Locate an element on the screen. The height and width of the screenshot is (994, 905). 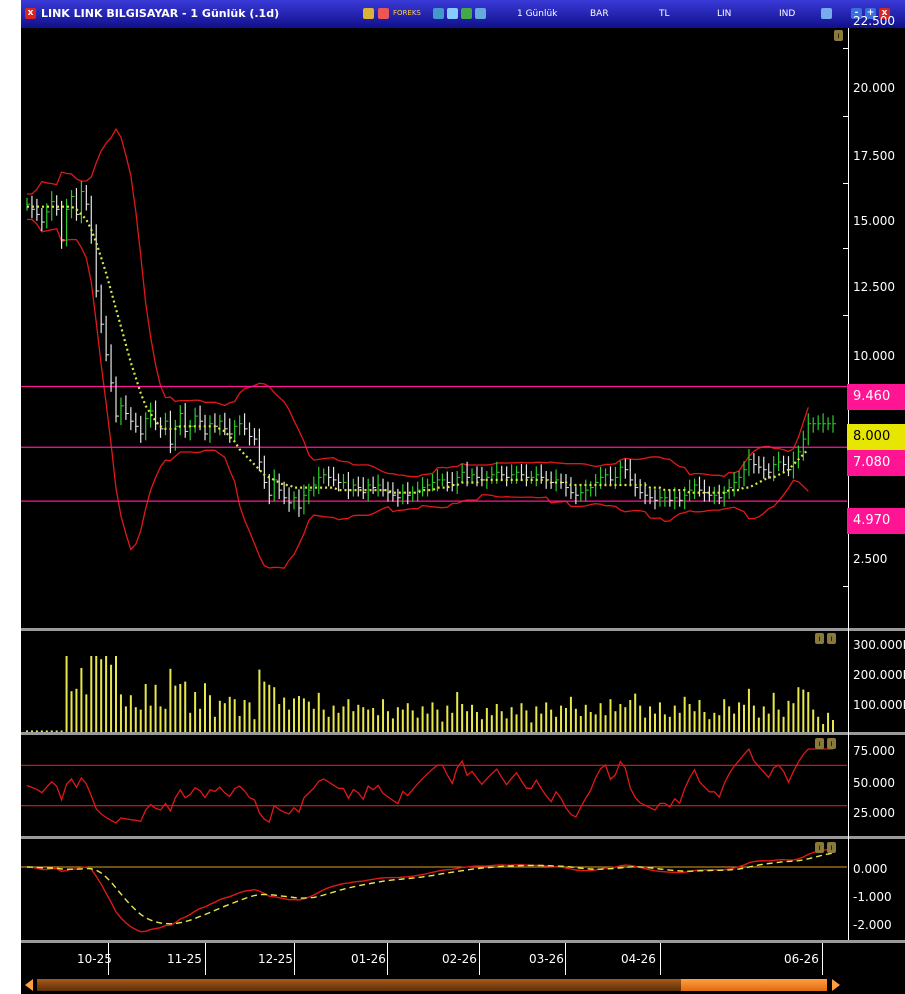
grid-icon is located at coordinates (438, 13).